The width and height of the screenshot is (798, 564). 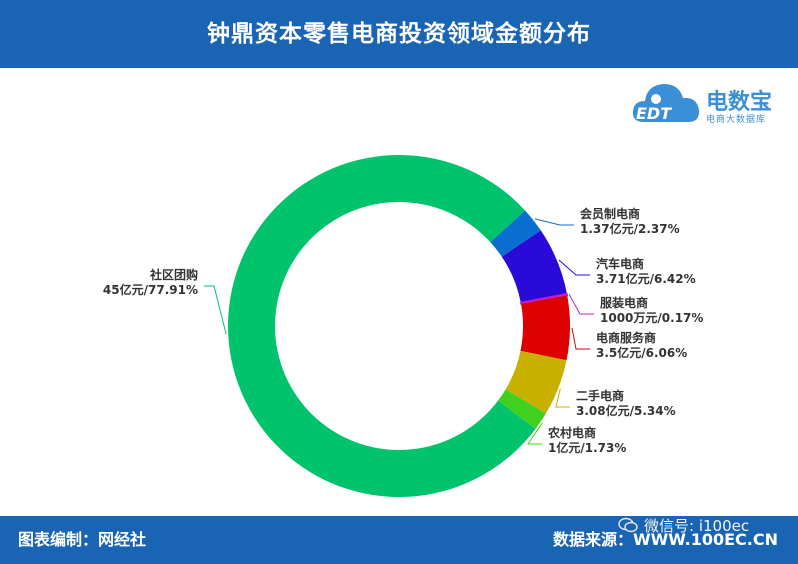 I want to click on slice-value-label: 3.5亿元/6.06%, so click(x=641, y=352).